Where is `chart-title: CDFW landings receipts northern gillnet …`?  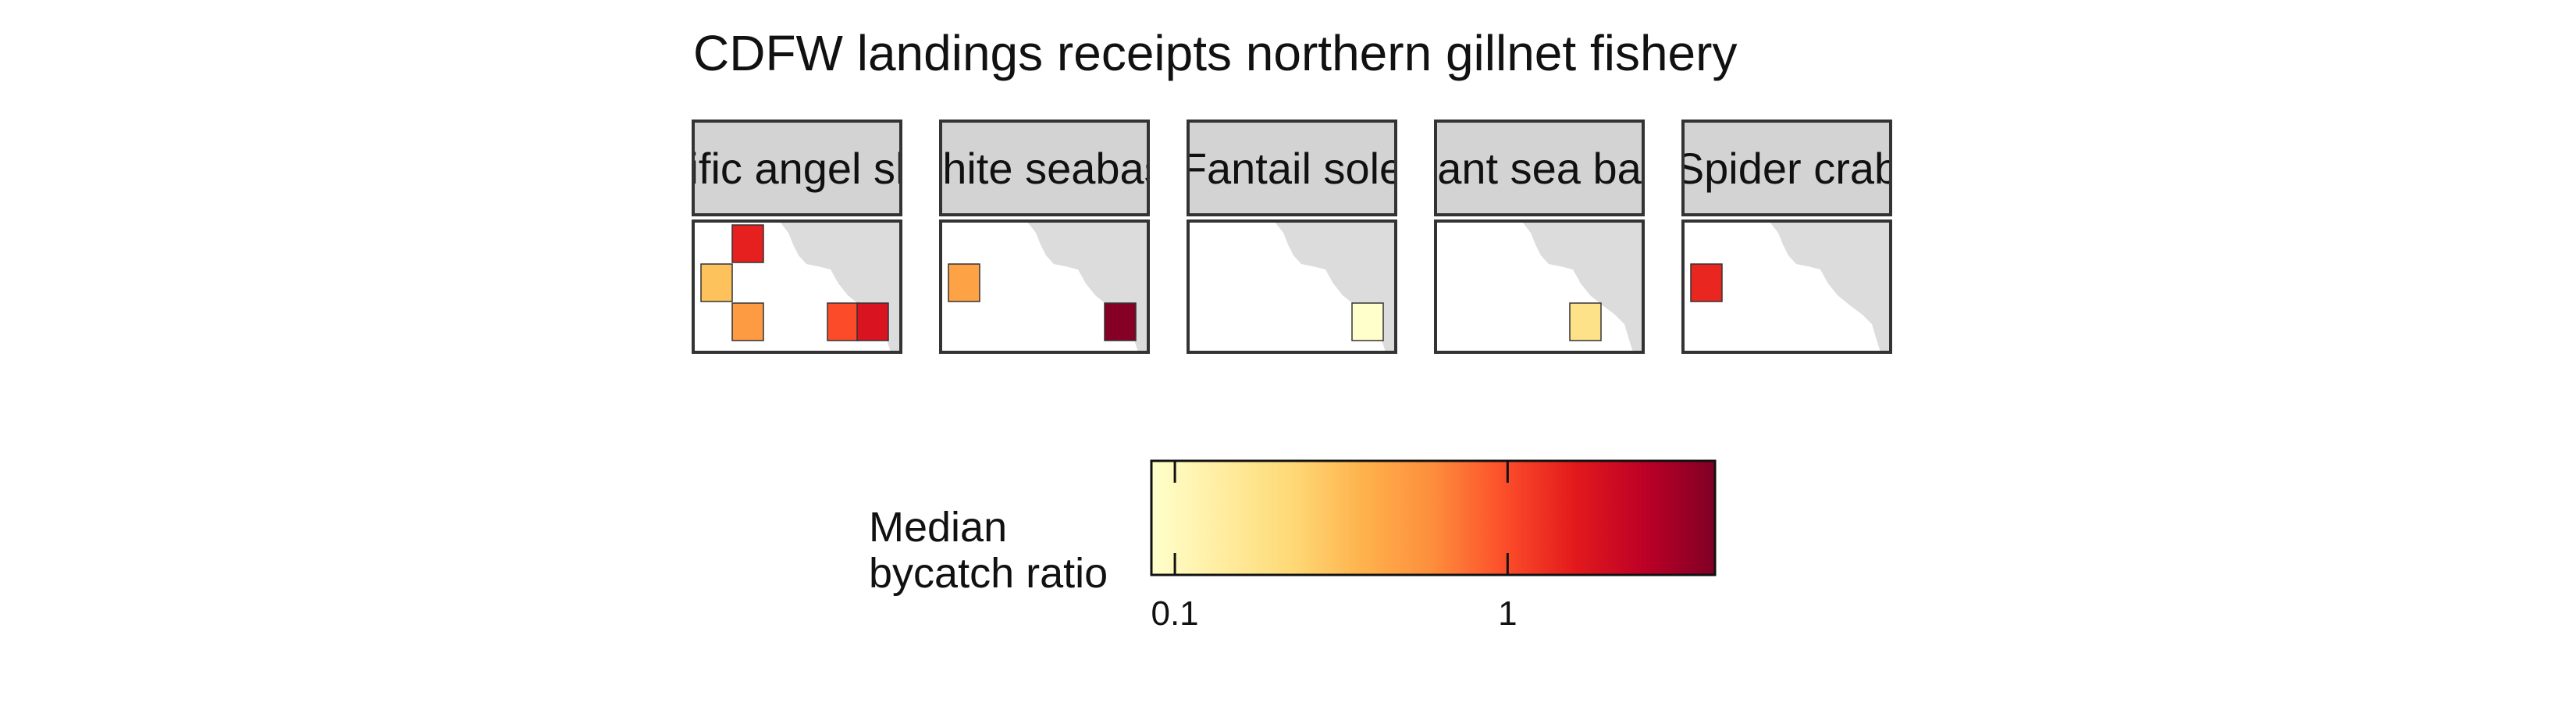 chart-title: CDFW landings receipts northern gillnet … is located at coordinates (1215, 53).